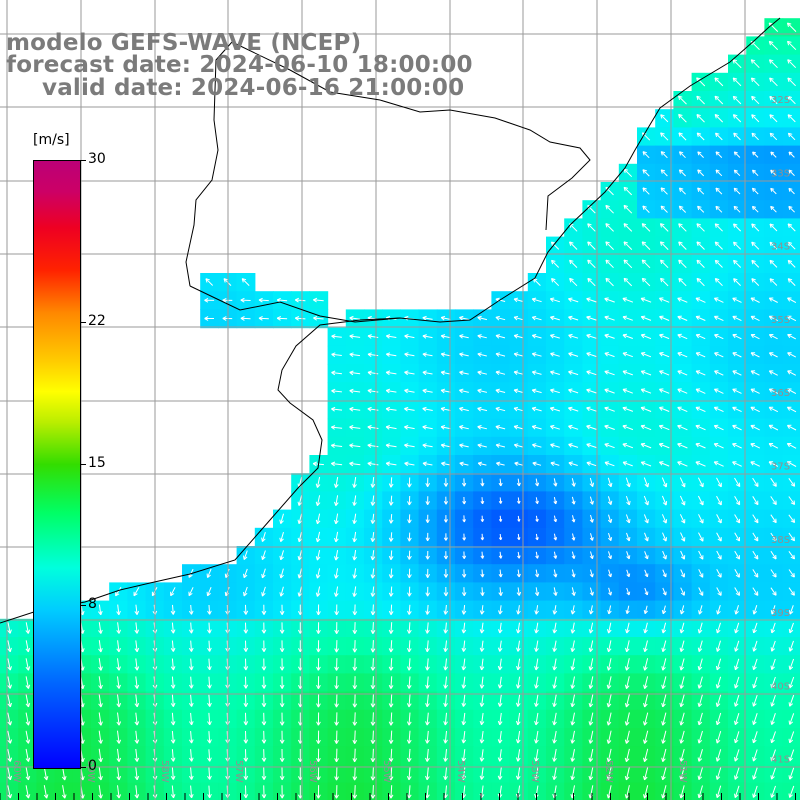  What do you see at coordinates (83, 322) in the screenshot?
I see `colorbar-tick` at bounding box center [83, 322].